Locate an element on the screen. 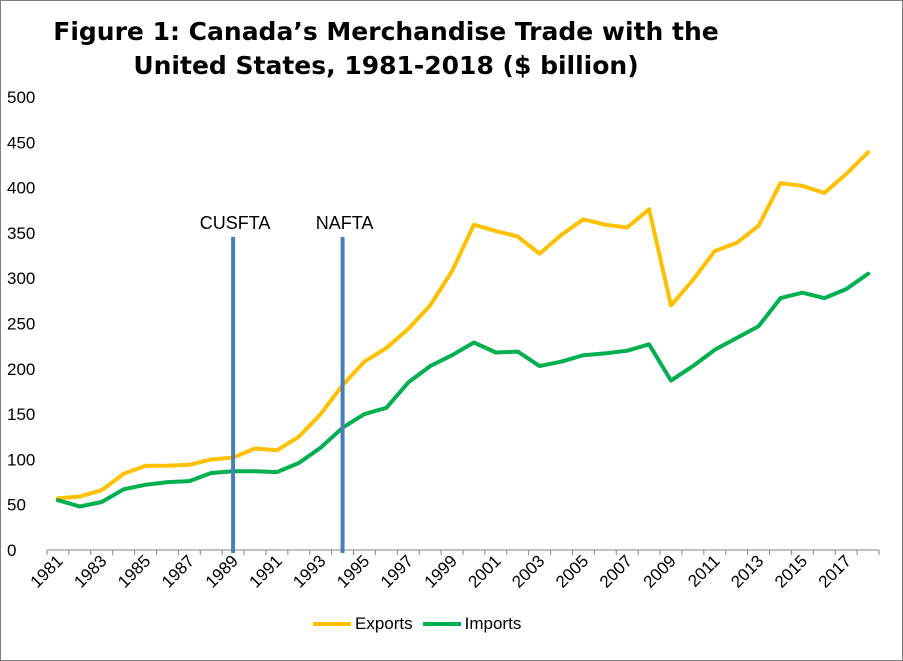 Image resolution: width=903 pixels, height=661 pixels. x-tick-label: 1989 is located at coordinates (222, 571).